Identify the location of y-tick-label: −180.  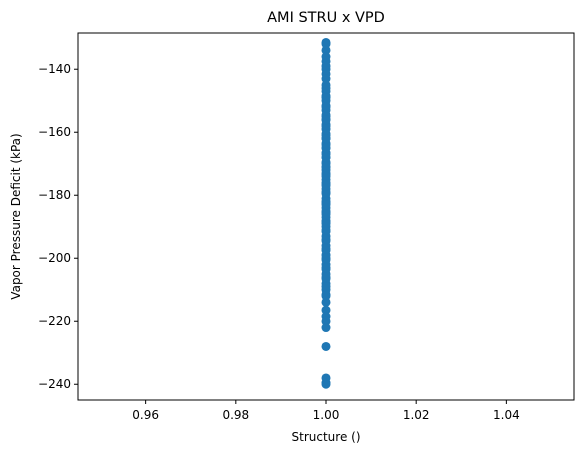
(54, 195).